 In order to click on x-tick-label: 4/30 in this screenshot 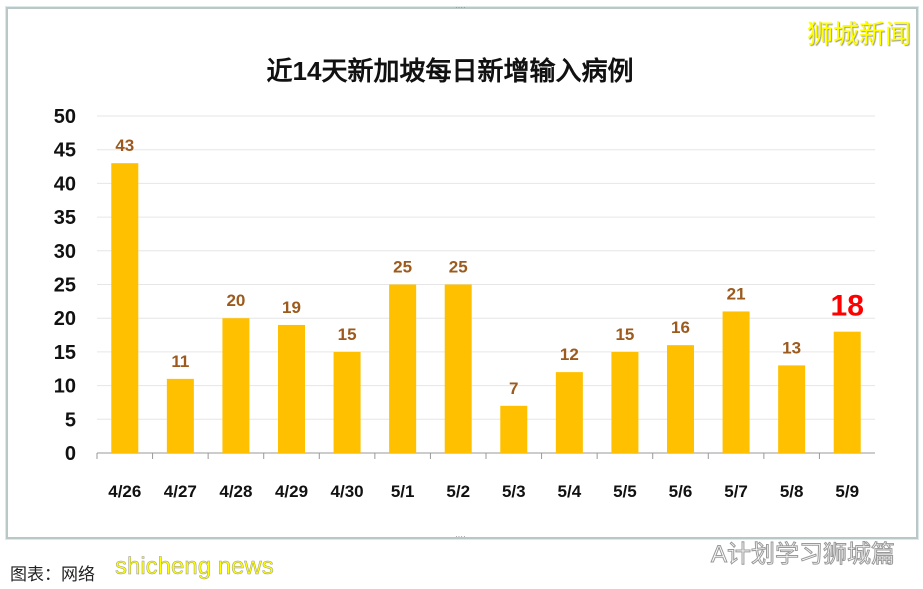, I will do `click(347, 491)`.